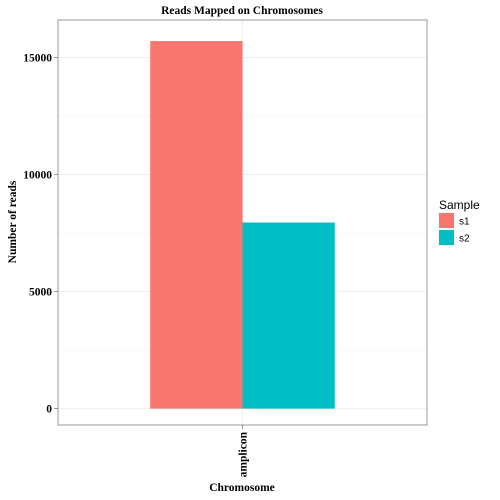 The height and width of the screenshot is (500, 500). I want to click on bar-s1-amplicon, so click(196, 225).